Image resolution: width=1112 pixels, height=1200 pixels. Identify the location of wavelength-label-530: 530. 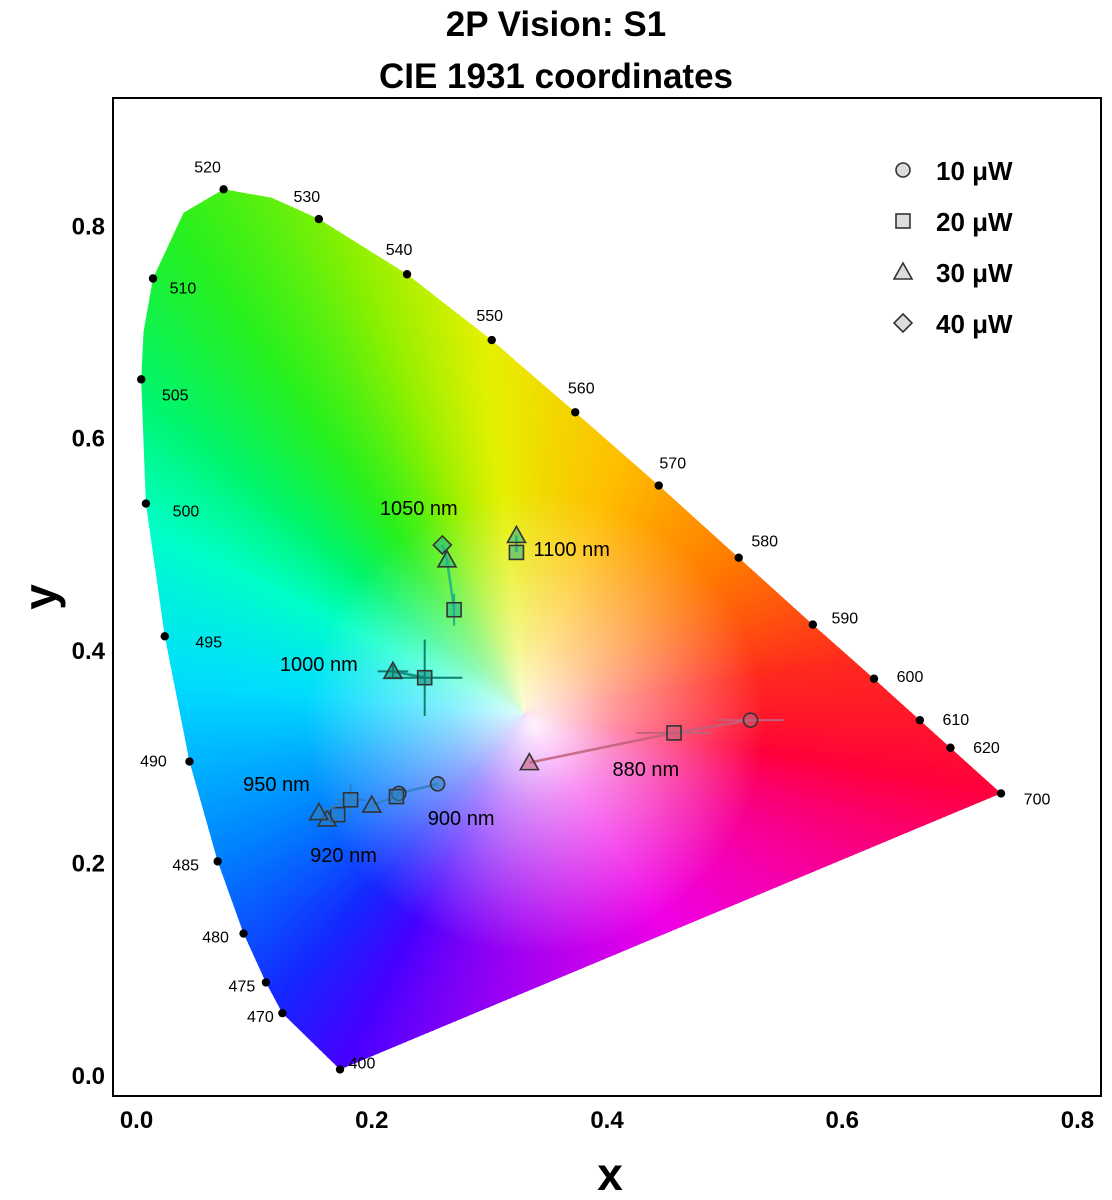
(306, 197).